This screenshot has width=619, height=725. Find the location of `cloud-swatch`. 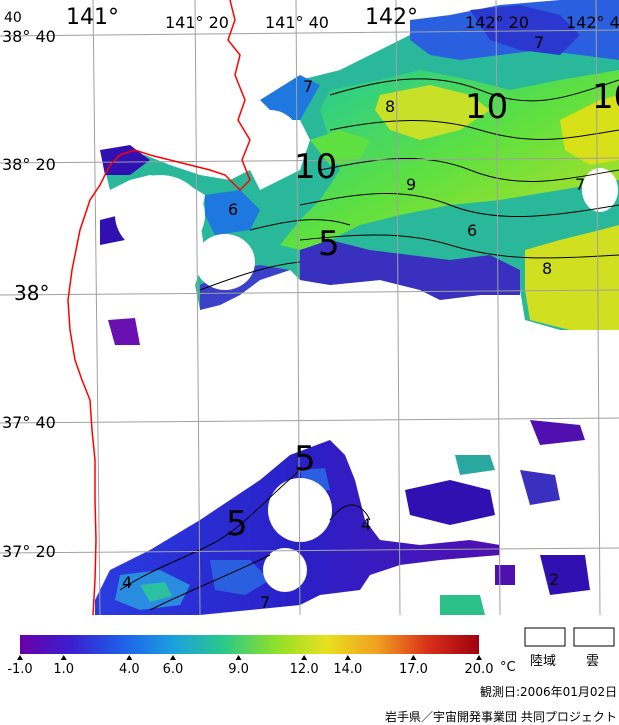

cloud-swatch is located at coordinates (594, 637).